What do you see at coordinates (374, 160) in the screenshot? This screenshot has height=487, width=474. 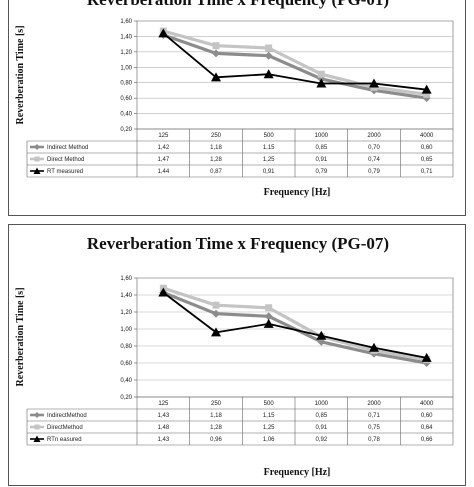 I see `data-label: 0,74` at bounding box center [374, 160].